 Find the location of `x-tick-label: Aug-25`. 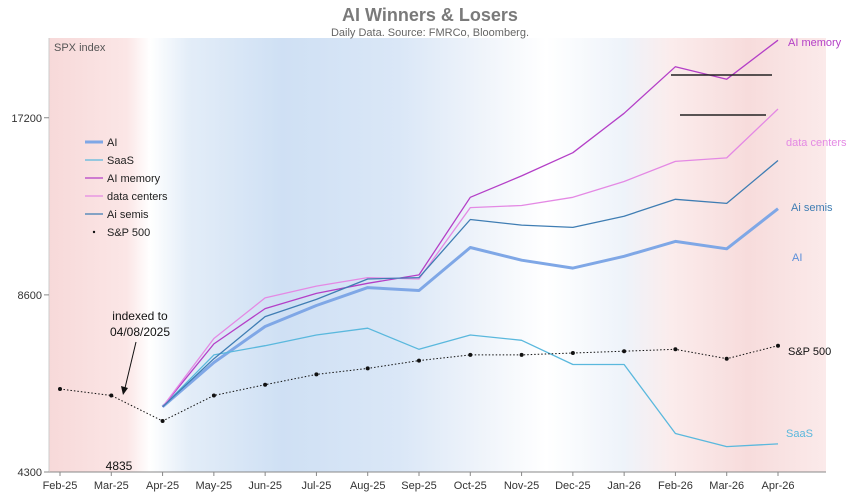

x-tick-label: Aug-25 is located at coordinates (367, 486).